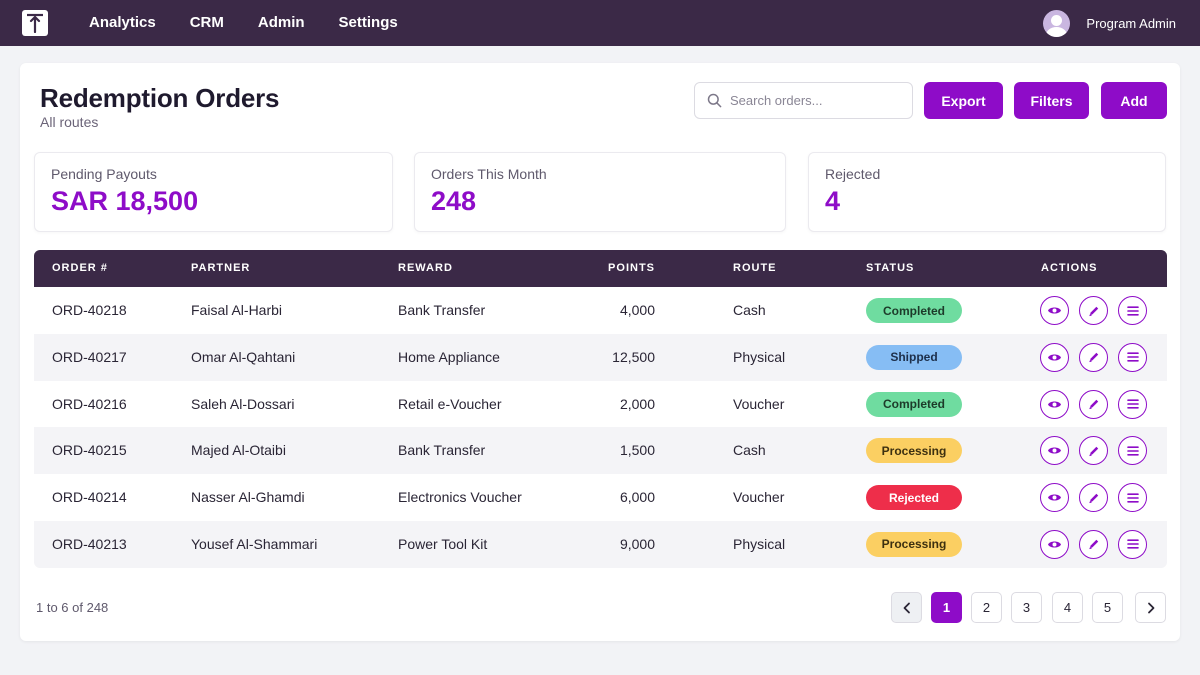 This screenshot has width=1200, height=675. Describe the element at coordinates (89, 543) in the screenshot. I see `cell-order-number: ORD-40213` at that location.